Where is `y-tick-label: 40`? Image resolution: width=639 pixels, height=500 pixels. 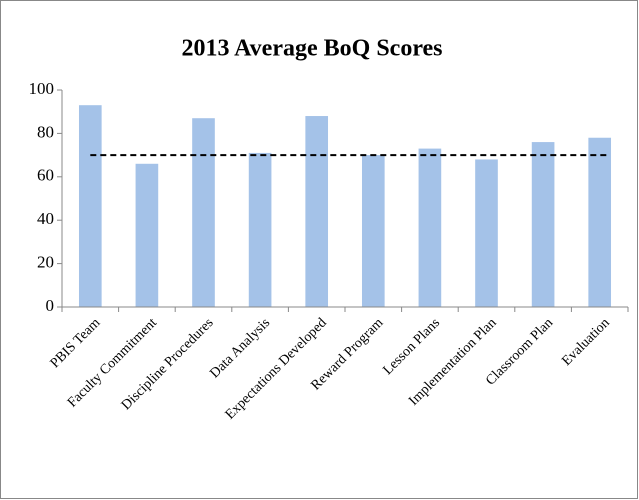 y-tick-label: 40 is located at coordinates (45, 218).